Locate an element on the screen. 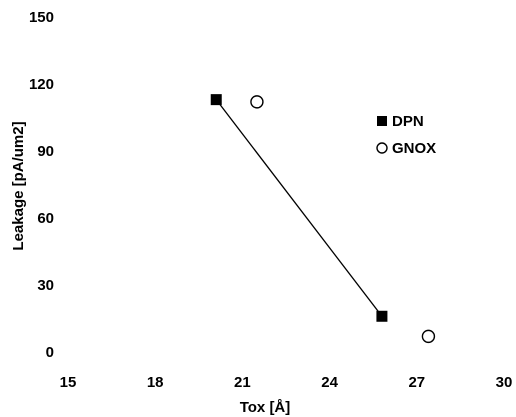 The image size is (516, 417). x-tick-label: 30 is located at coordinates (504, 382).